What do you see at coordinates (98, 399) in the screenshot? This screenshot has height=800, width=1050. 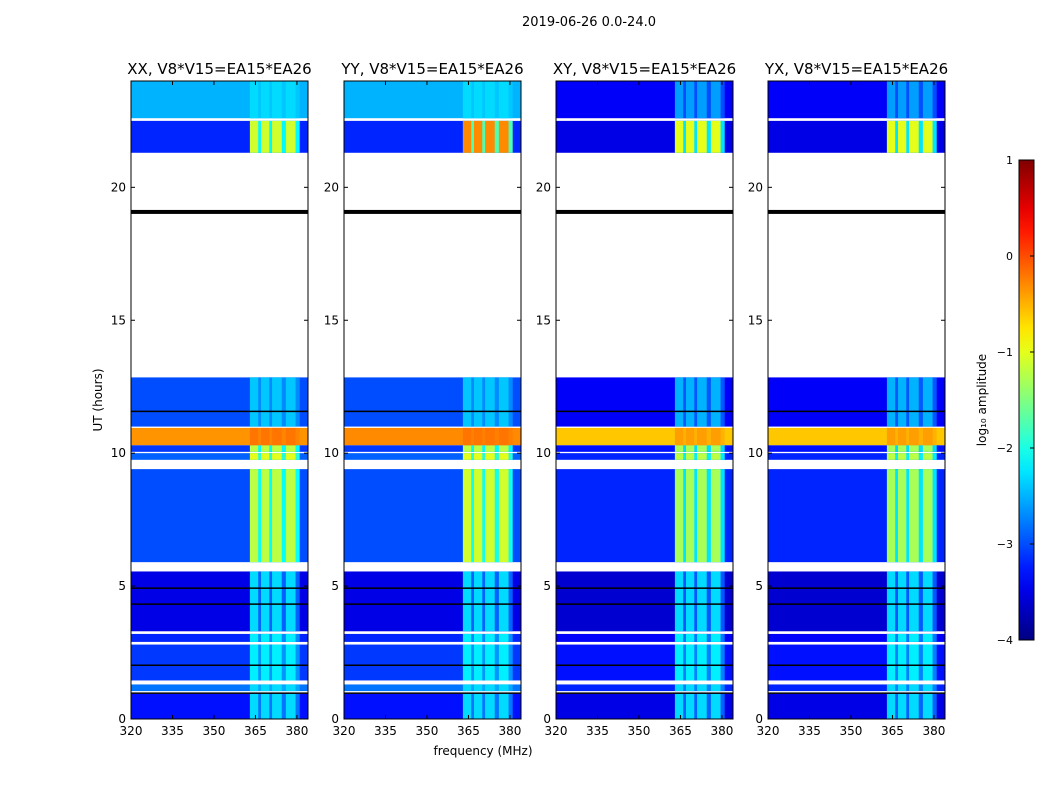 I see `y-axis-label: UT (hours)` at bounding box center [98, 399].